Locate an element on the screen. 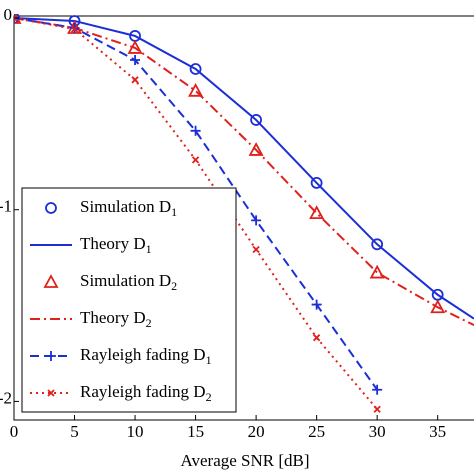 This screenshot has width=474, height=474. y-tick-label: -2 is located at coordinates (6, 397).